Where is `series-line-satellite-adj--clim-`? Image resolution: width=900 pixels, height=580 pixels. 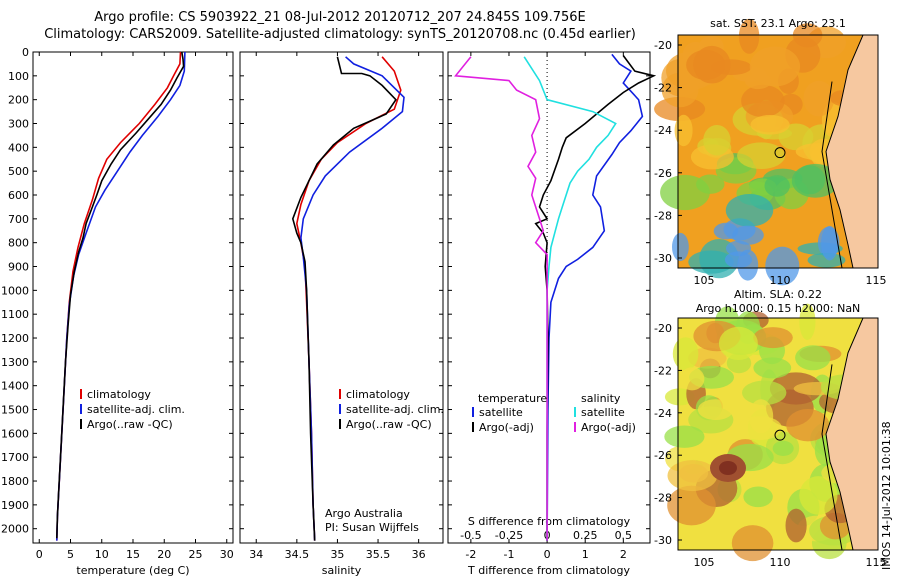 series-line-satellite-adj--clim- is located at coordinates (121, 296).